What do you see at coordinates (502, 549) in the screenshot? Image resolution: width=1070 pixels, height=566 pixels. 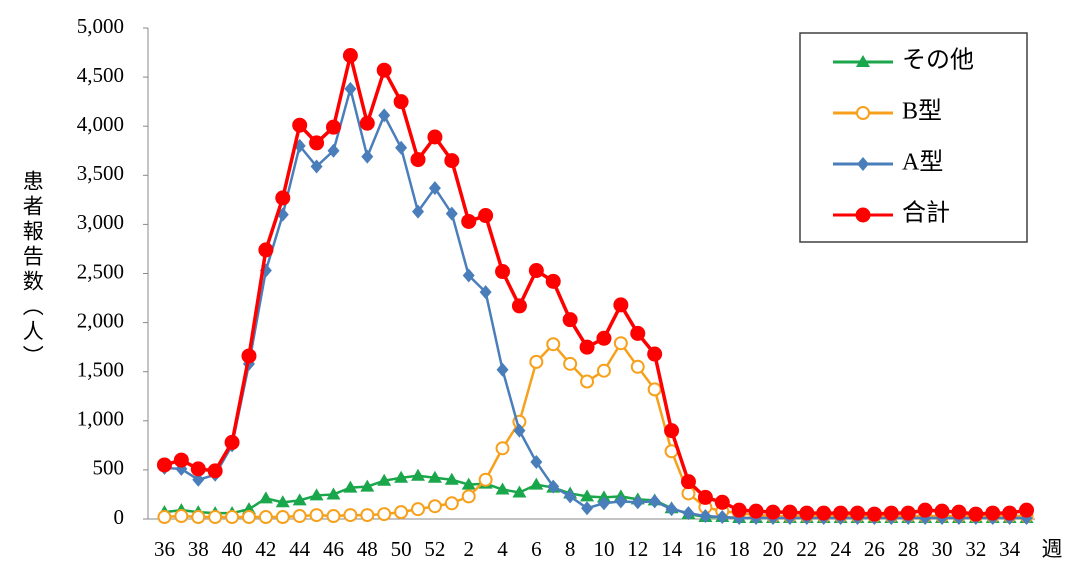 I see `x-tick-label: 4` at bounding box center [502, 549].